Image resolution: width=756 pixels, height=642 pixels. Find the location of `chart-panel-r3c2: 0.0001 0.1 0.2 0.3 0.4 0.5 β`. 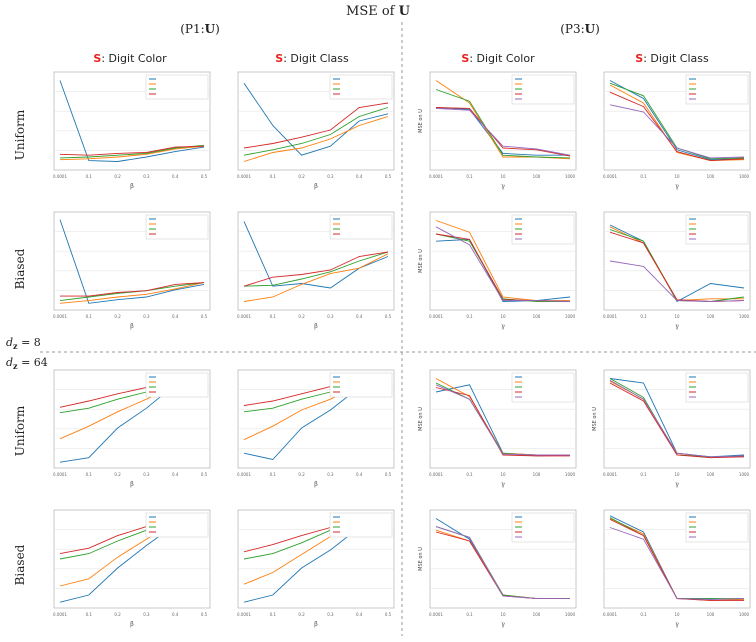

chart-panel-r3c2: 0.0001 0.1 0.2 0.3 0.4 0.5 β is located at coordinates (316, 428).